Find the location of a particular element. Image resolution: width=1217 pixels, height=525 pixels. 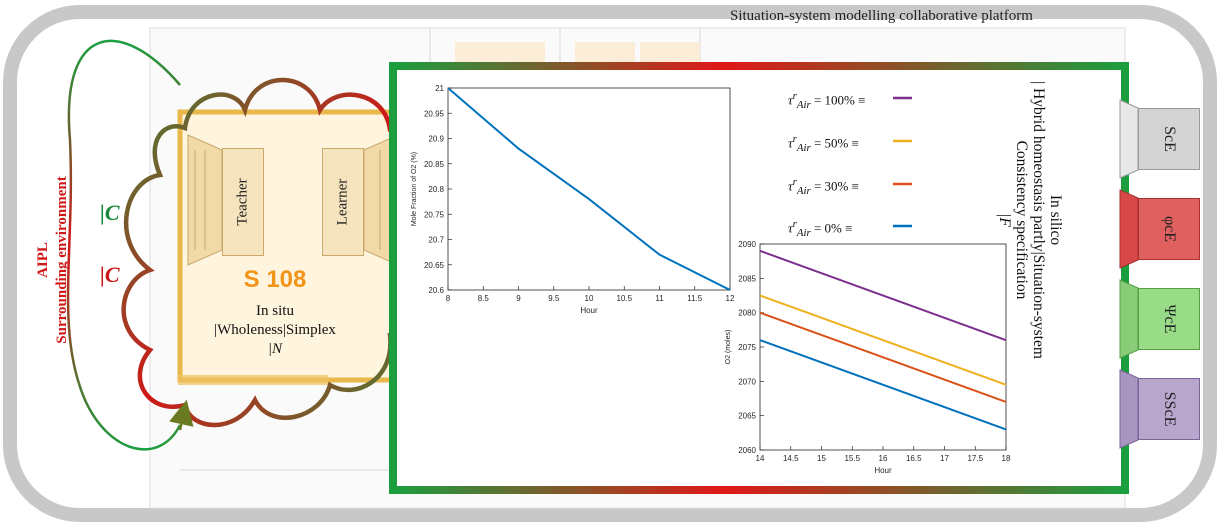

x-tick-label: 11 is located at coordinates (659, 298).